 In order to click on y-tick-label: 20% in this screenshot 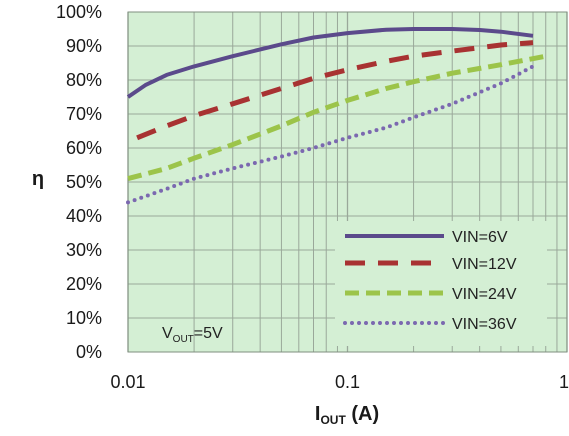, I will do `click(84, 284)`.